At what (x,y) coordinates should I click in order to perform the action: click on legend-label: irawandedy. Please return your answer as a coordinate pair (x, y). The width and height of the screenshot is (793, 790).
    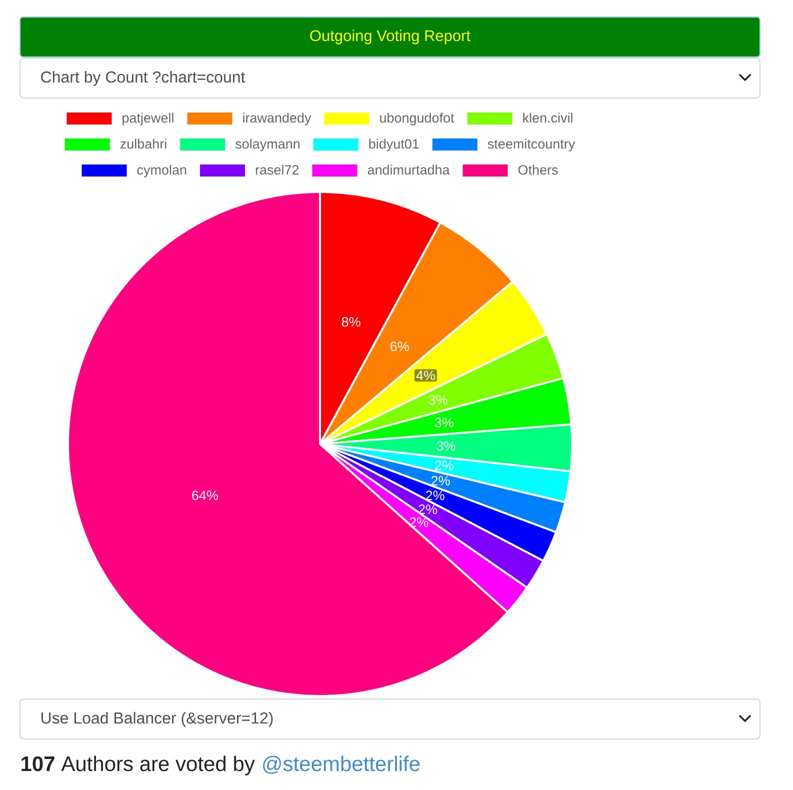
    Looking at the image, I should click on (277, 119).